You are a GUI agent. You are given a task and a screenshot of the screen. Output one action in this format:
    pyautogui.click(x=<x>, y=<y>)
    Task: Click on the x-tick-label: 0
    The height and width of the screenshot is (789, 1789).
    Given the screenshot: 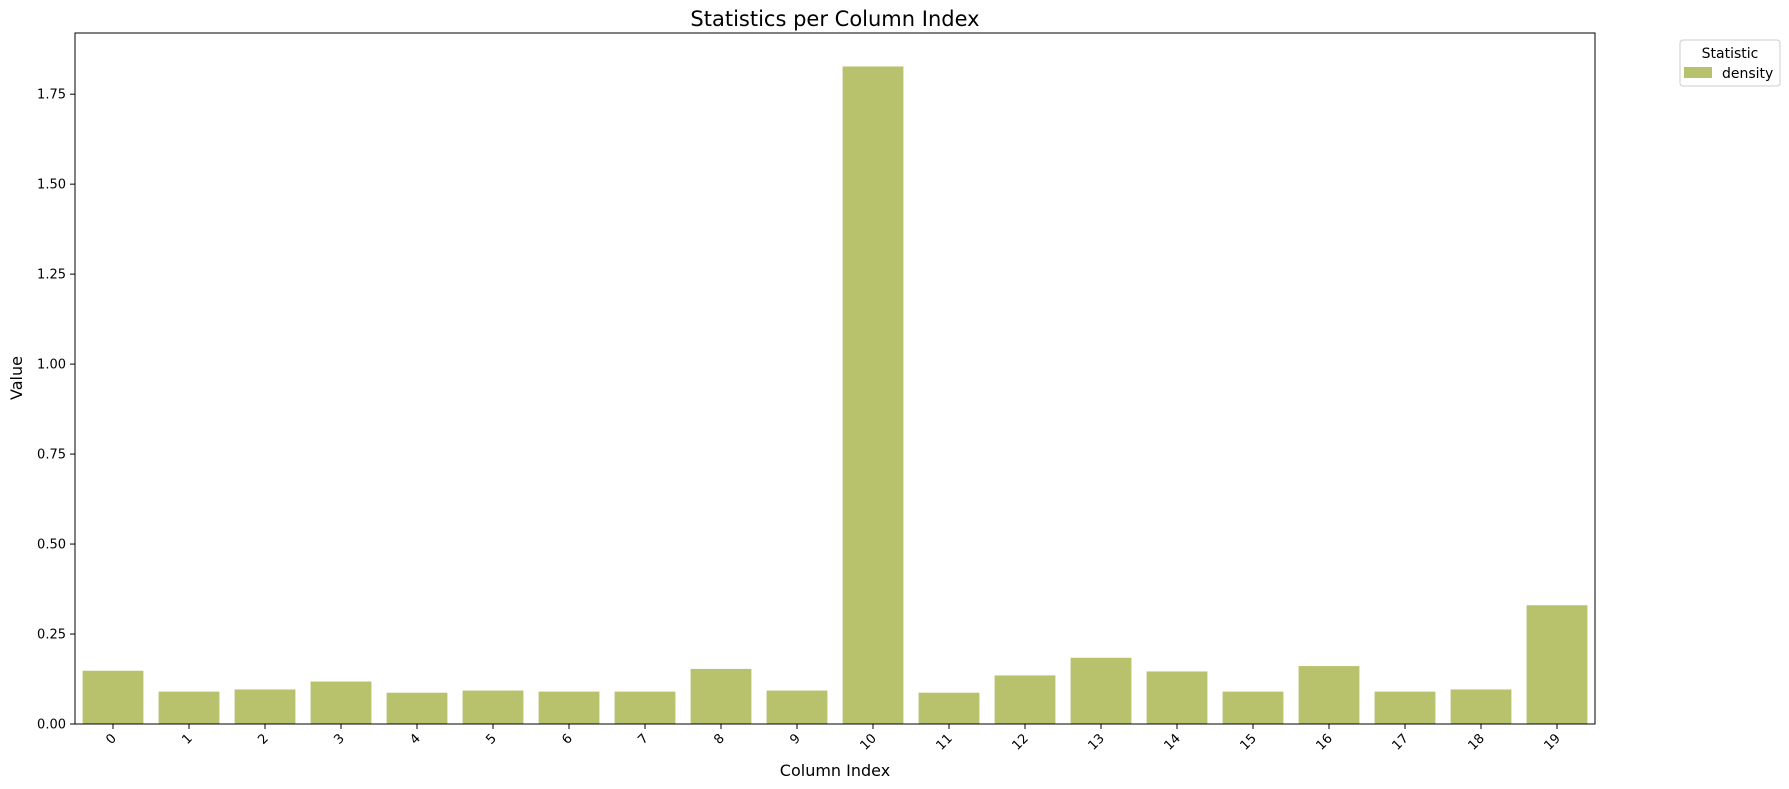 What is the action you would take?
    pyautogui.click(x=111, y=739)
    